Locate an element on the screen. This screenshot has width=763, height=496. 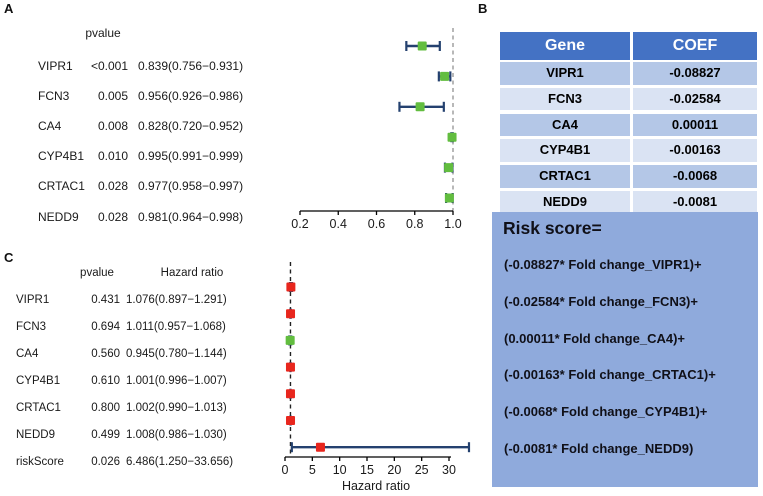
gene-cell: CYP4B1 is located at coordinates (565, 150).